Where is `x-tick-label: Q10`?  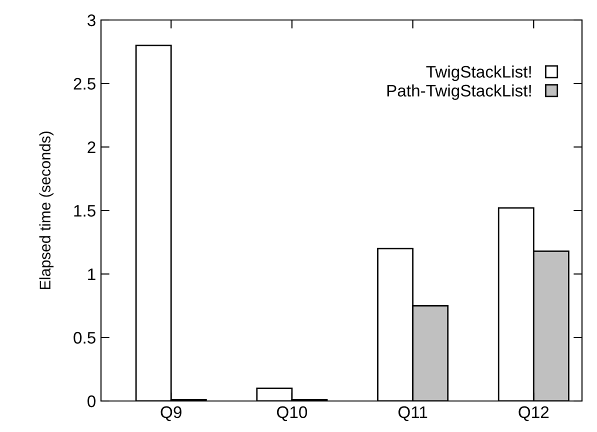 x-tick-label: Q10 is located at coordinates (292, 414).